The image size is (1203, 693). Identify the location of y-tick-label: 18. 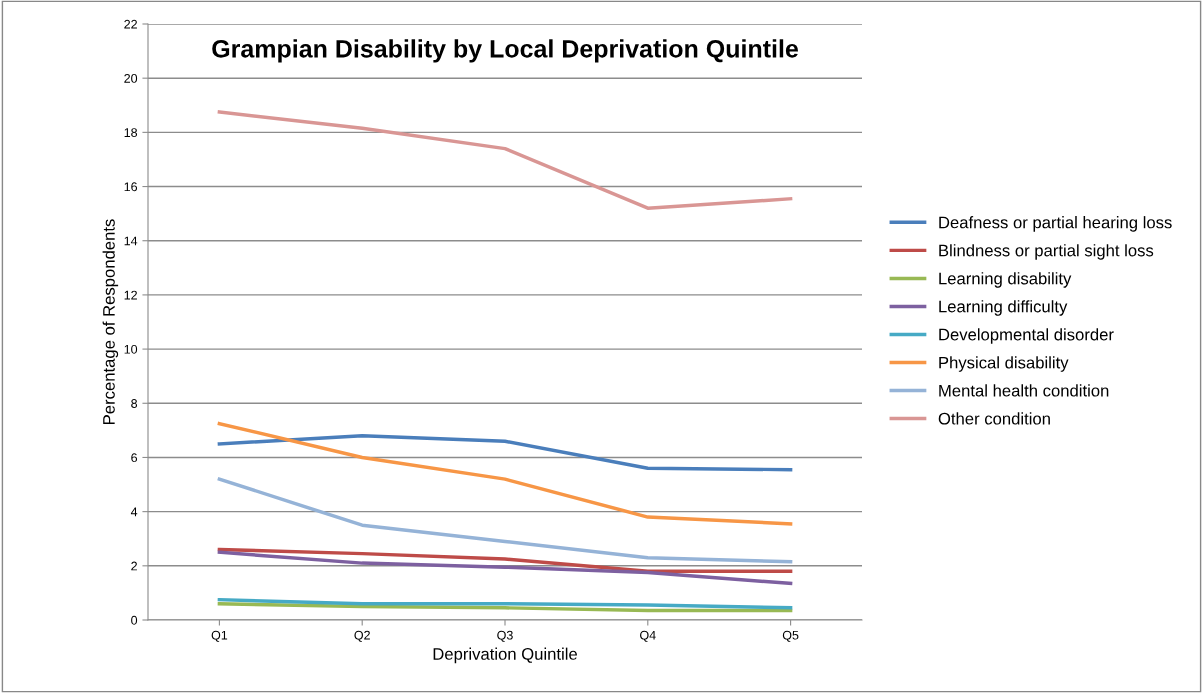
(131, 133).